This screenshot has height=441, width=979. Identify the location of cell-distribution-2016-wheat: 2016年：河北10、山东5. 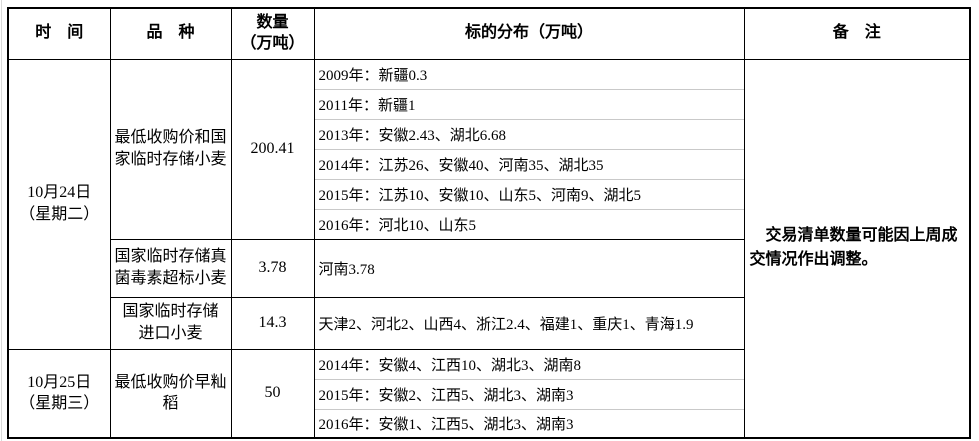
(529, 223).